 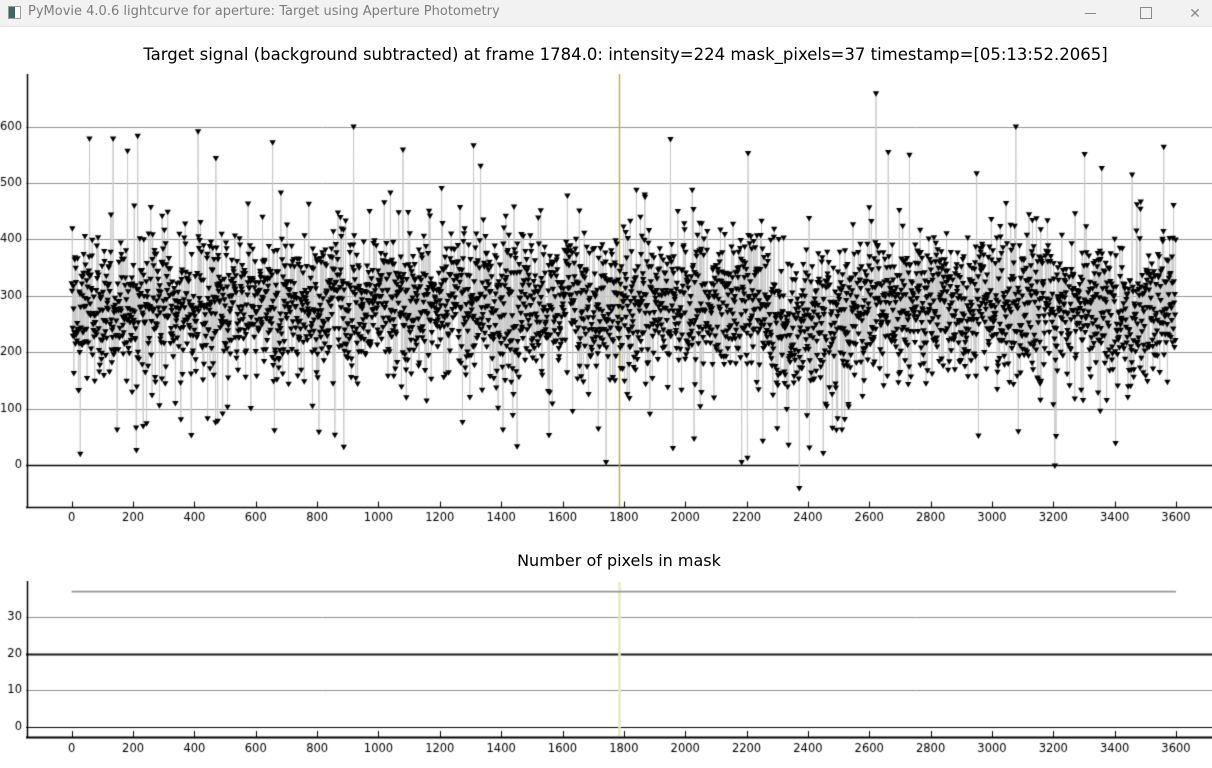 I want to click on app-icon, so click(x=14, y=12).